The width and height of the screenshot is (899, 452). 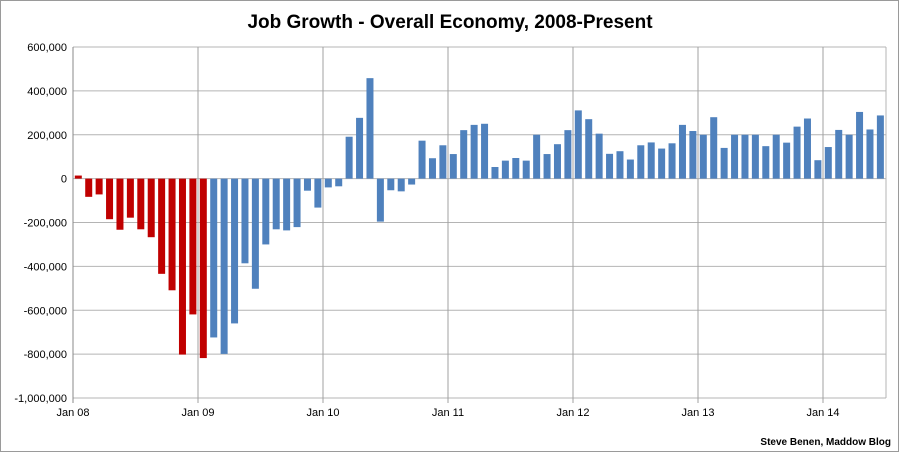 I want to click on y-tick-label: -200,000, so click(x=45, y=224).